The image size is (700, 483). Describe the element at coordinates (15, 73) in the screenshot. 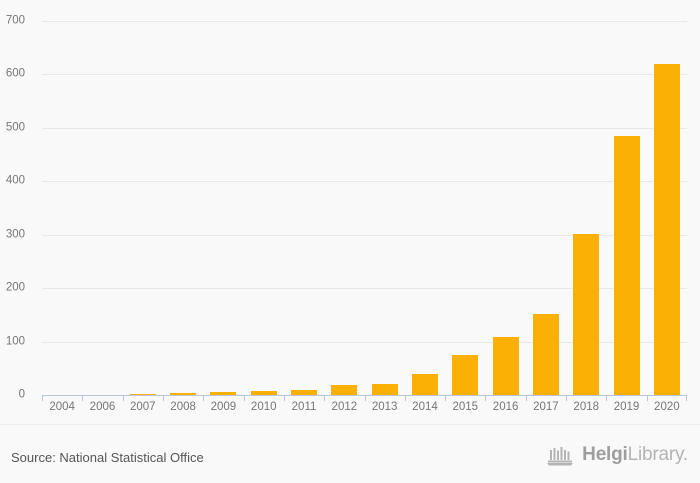

I see `y-tick-label: 600` at that location.